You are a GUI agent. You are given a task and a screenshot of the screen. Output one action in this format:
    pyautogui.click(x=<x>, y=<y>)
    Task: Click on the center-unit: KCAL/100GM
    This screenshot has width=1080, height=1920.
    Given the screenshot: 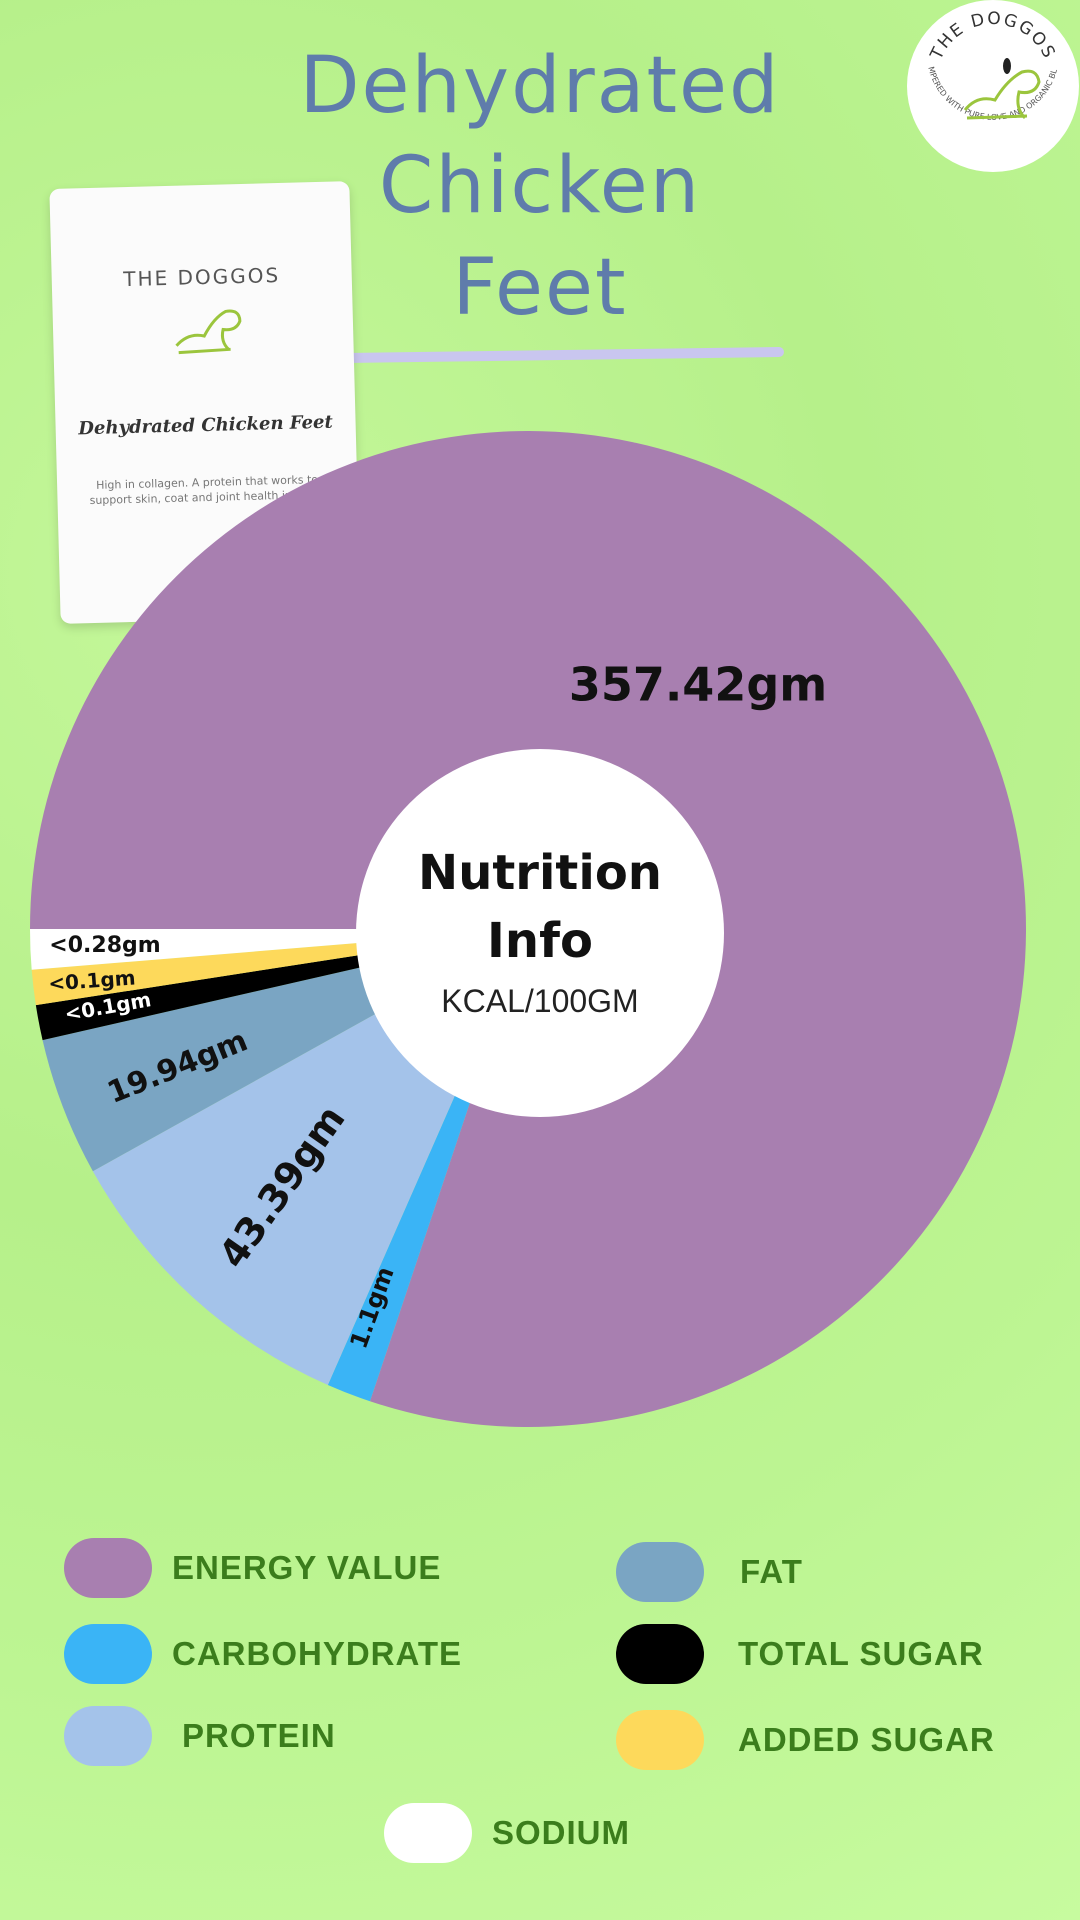 What is the action you would take?
    pyautogui.click(x=540, y=1001)
    